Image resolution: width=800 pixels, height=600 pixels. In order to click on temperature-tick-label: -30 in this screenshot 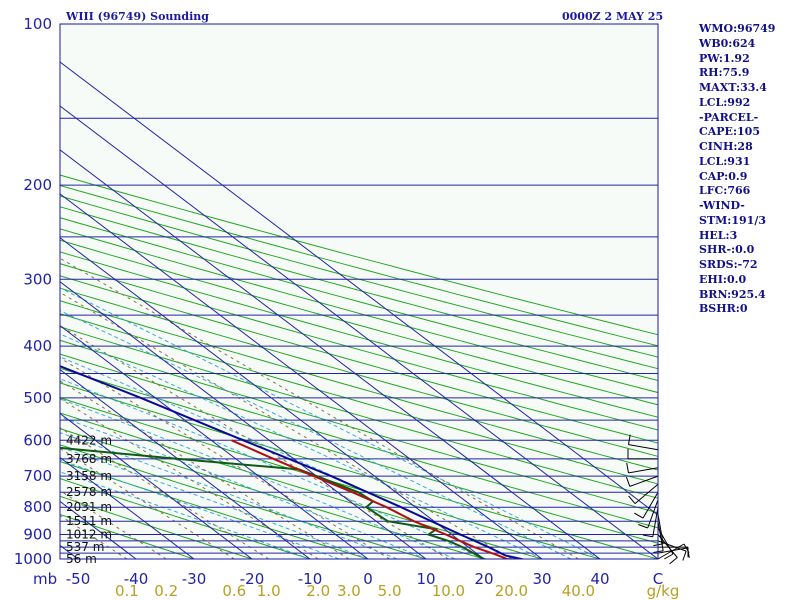, I will do `click(194, 579)`.